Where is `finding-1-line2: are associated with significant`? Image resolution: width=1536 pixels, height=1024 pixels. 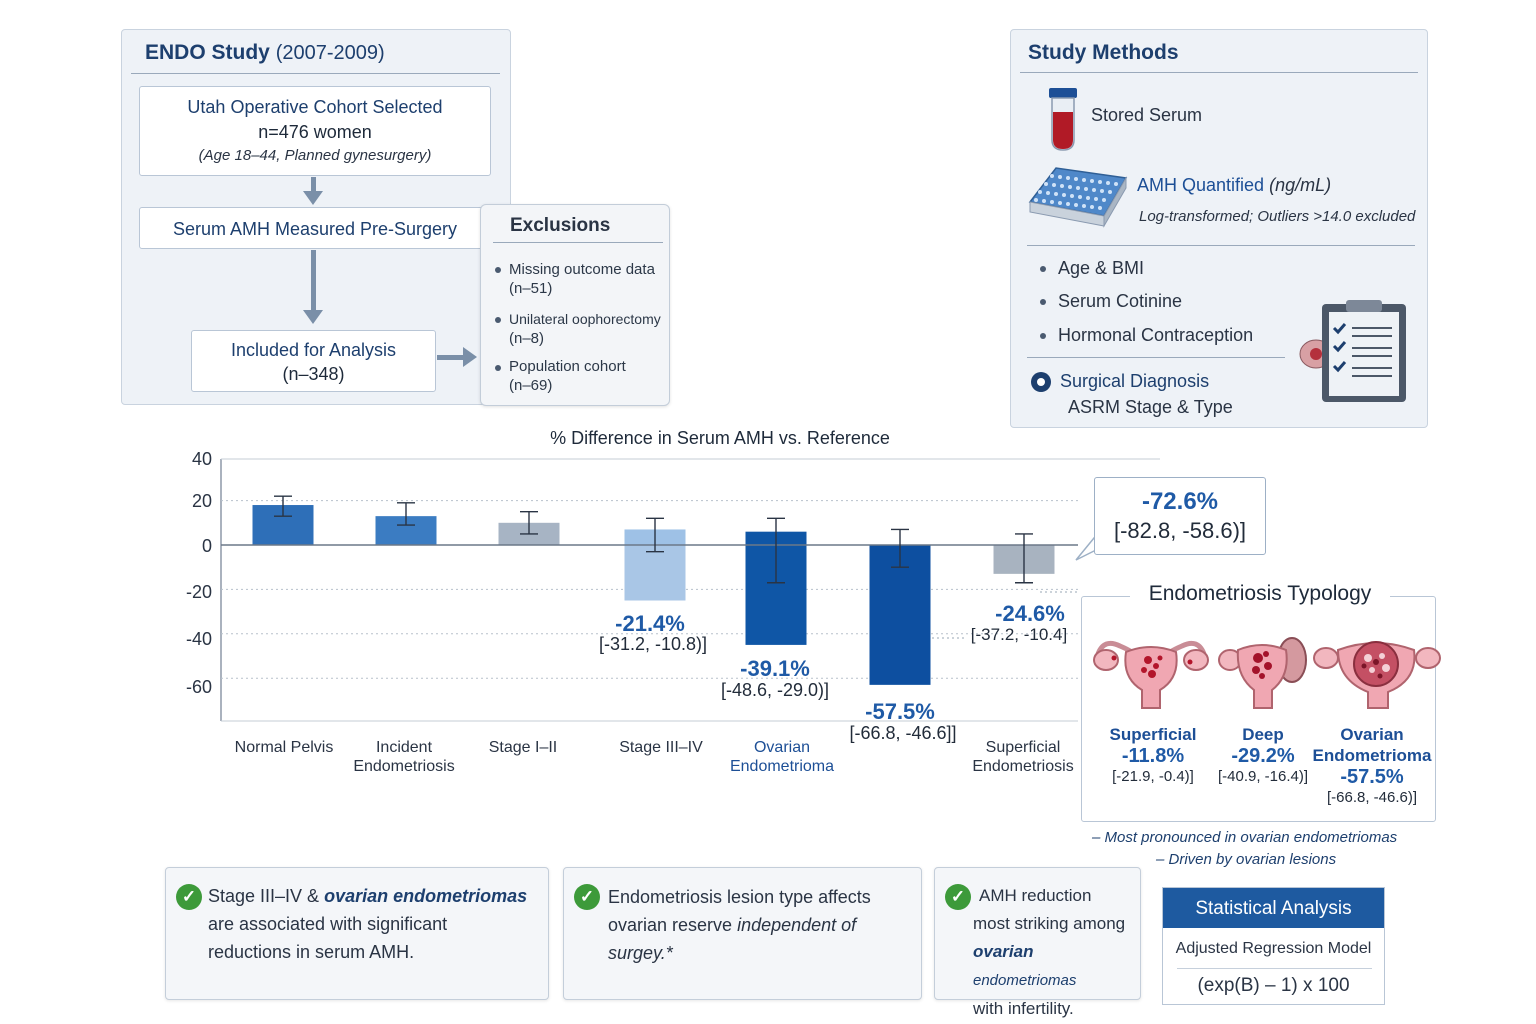 finding-1-line2: are associated with significant is located at coordinates (328, 924).